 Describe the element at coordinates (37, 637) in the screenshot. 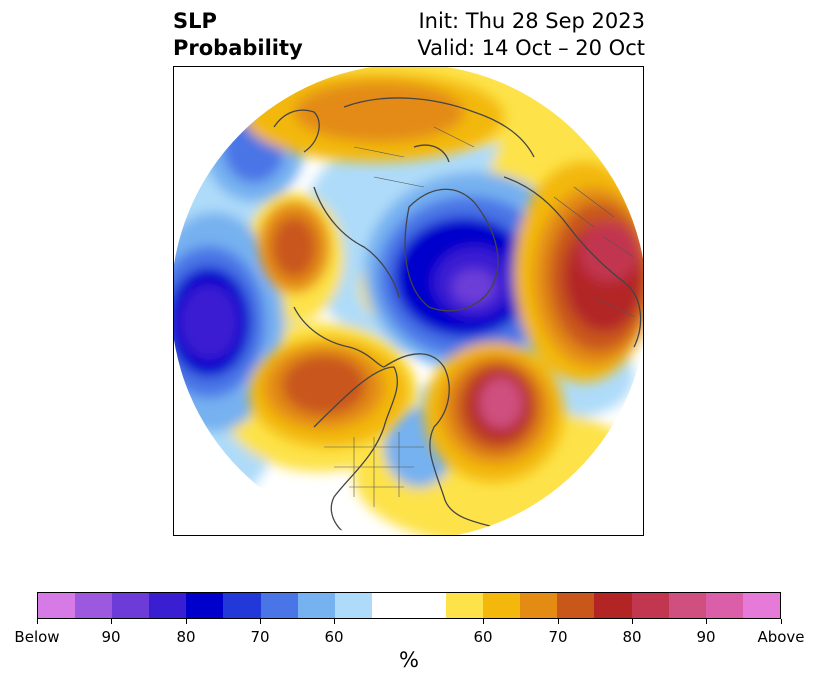

I see `colorbar-tick-label: Below` at that location.